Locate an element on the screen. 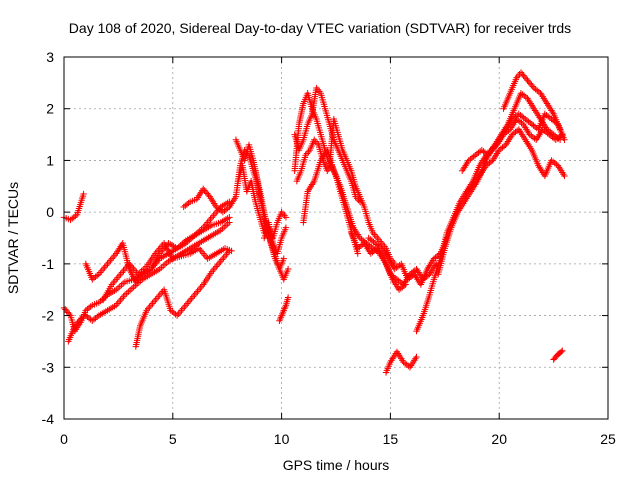  series-track-x is located at coordinates (532, 101).